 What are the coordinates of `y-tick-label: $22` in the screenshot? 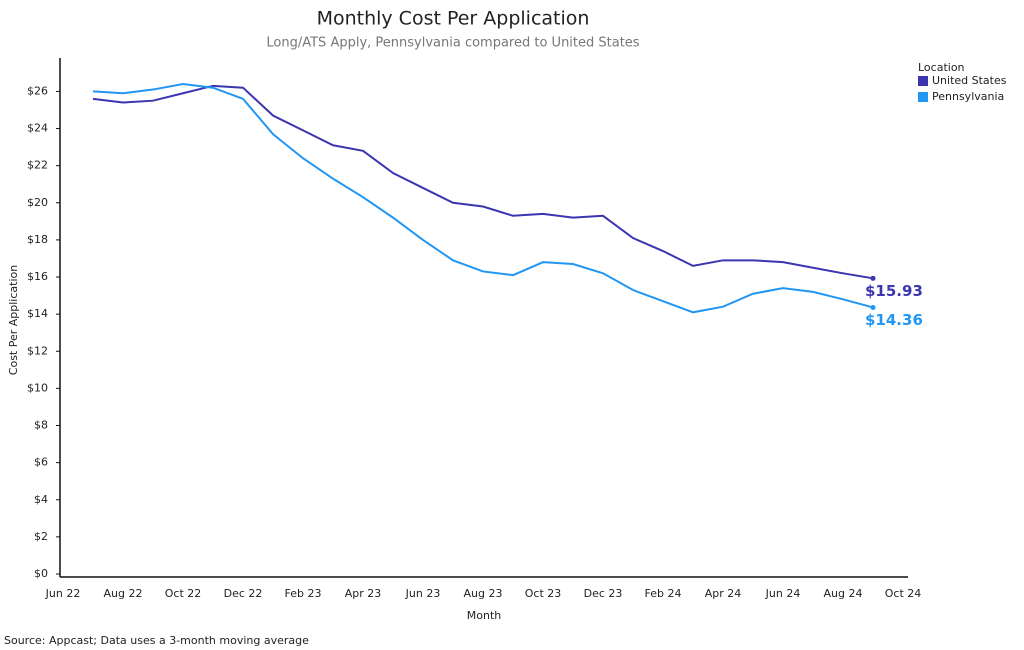 It's located at (37, 165).